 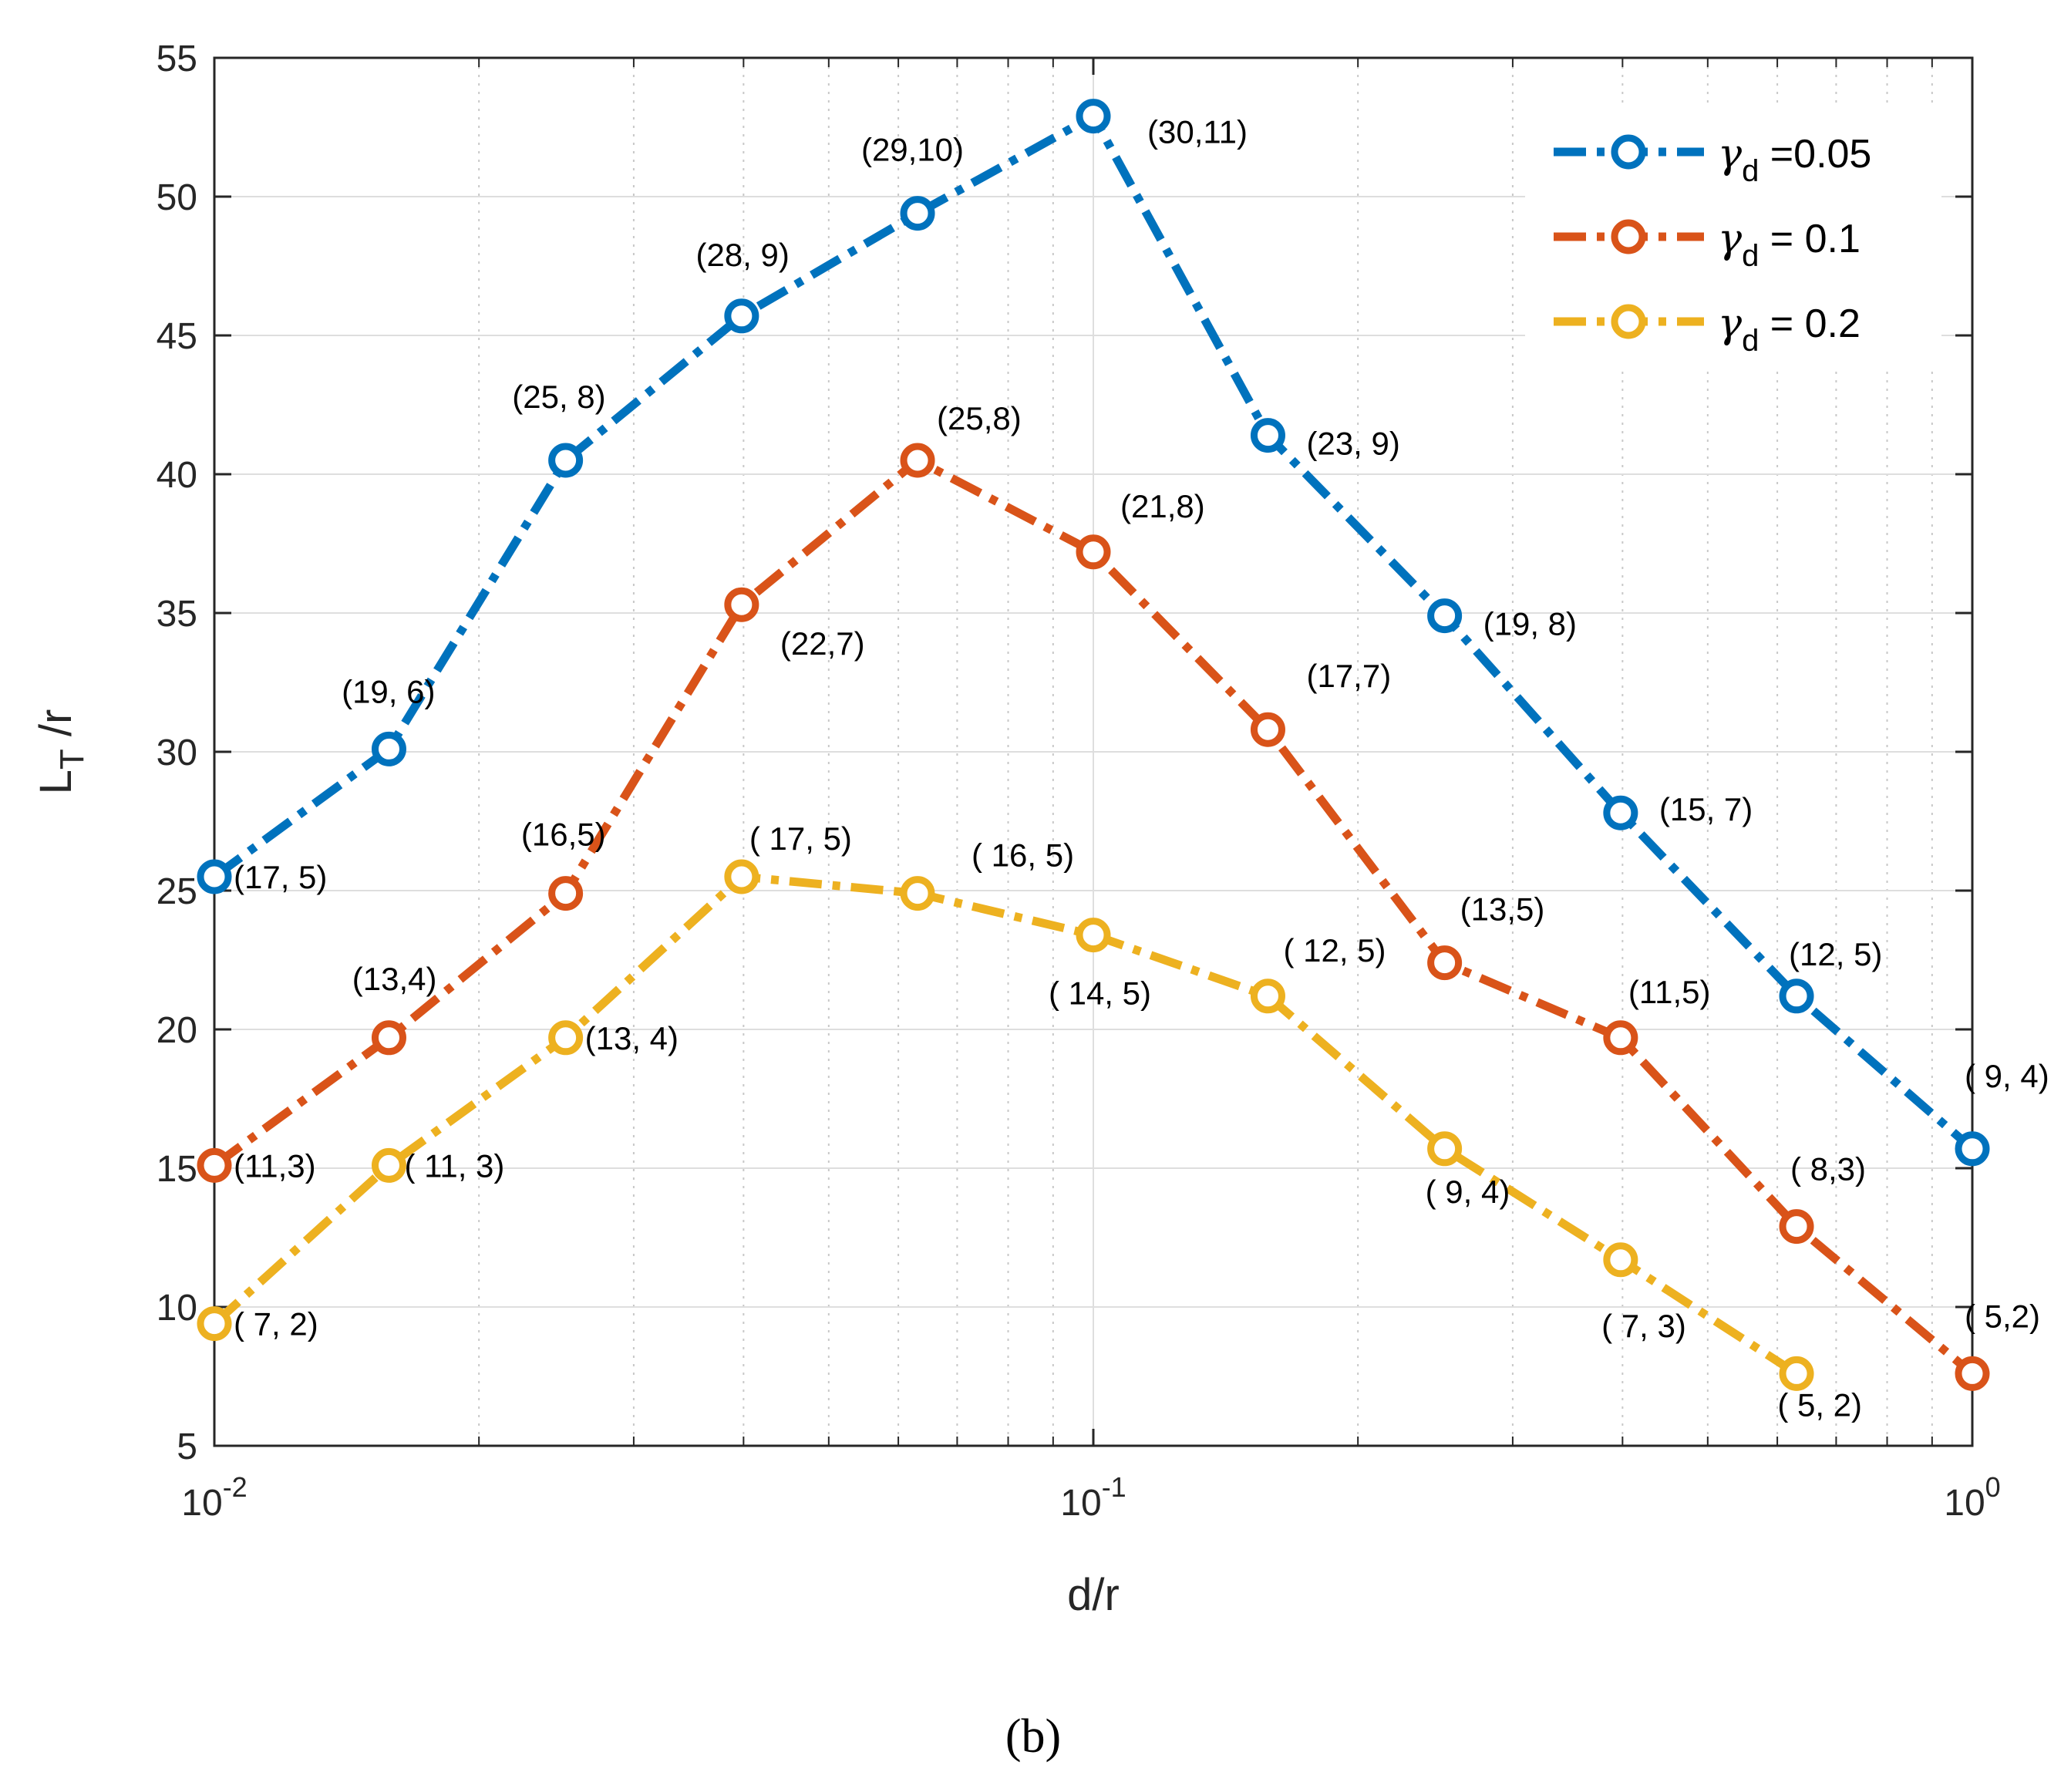 I want to click on y-tick-label: 5, so click(x=187, y=1447).